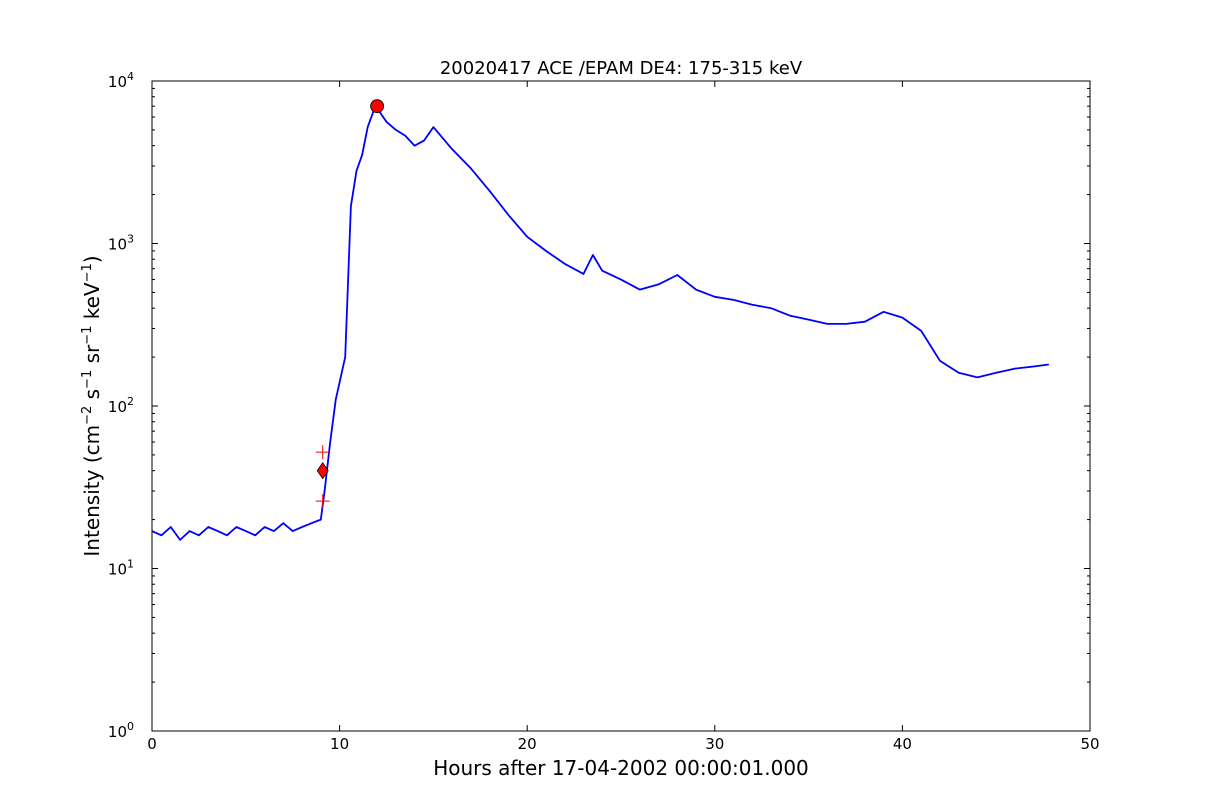 Image resolution: width=1212 pixels, height=812 pixels. Describe the element at coordinates (92, 397) in the screenshot. I see `y-label-text: s` at that location.